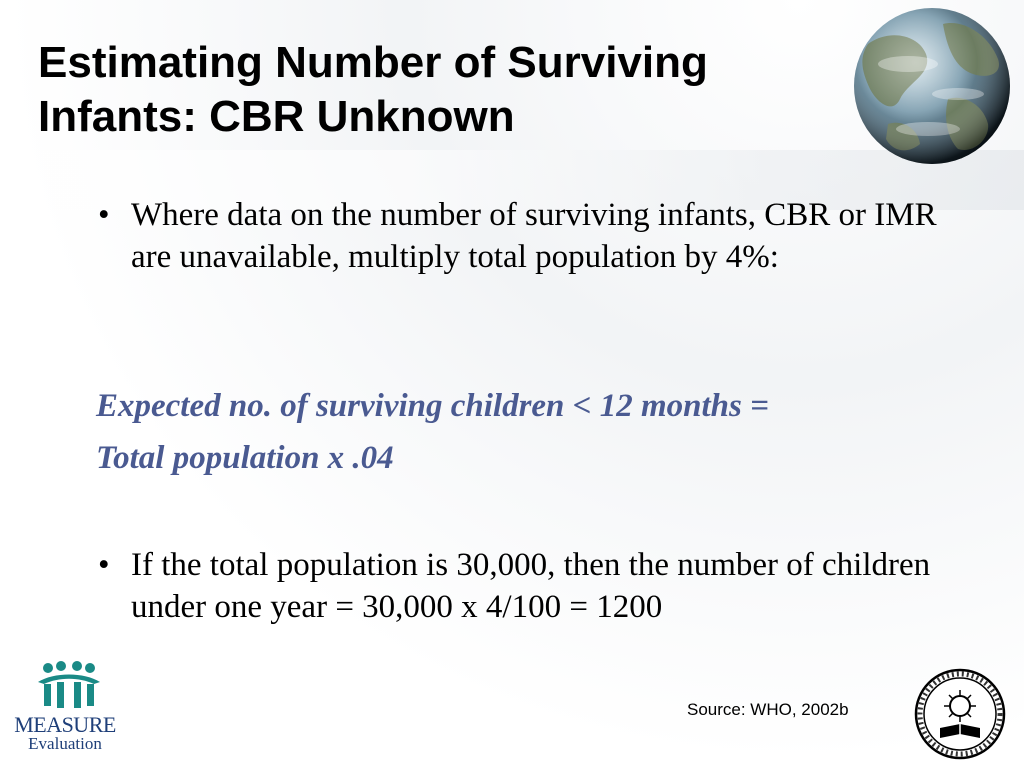 The height and width of the screenshot is (768, 1024). I want to click on title-line-1: Estimating Number of Surviving, so click(373, 62).